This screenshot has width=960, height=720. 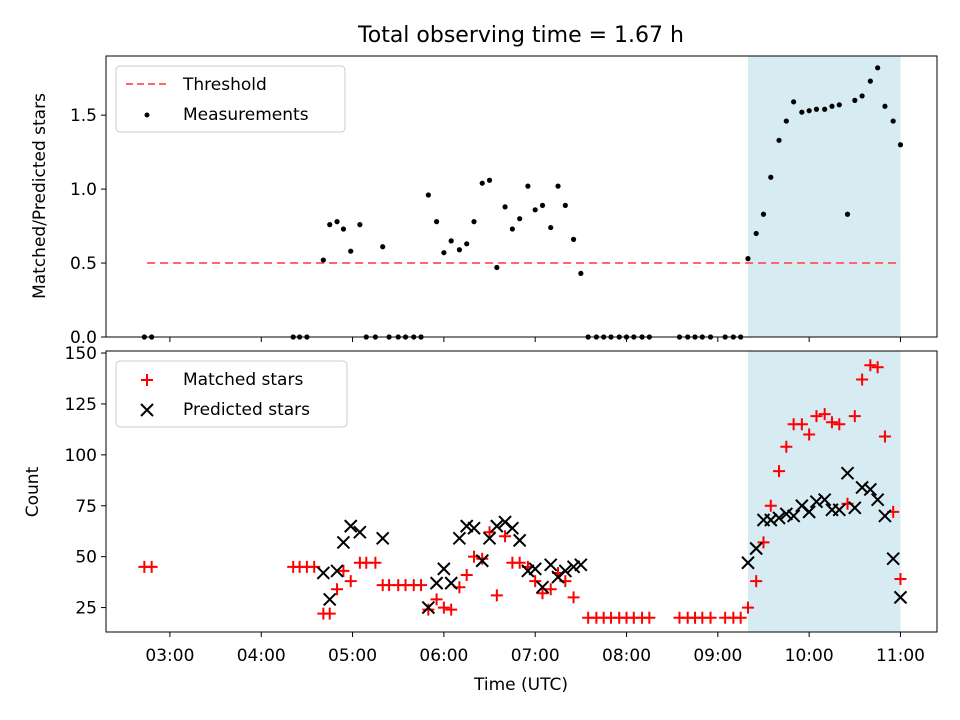 What do you see at coordinates (231, 394) in the screenshot?
I see `bottom-legend-box` at bounding box center [231, 394].